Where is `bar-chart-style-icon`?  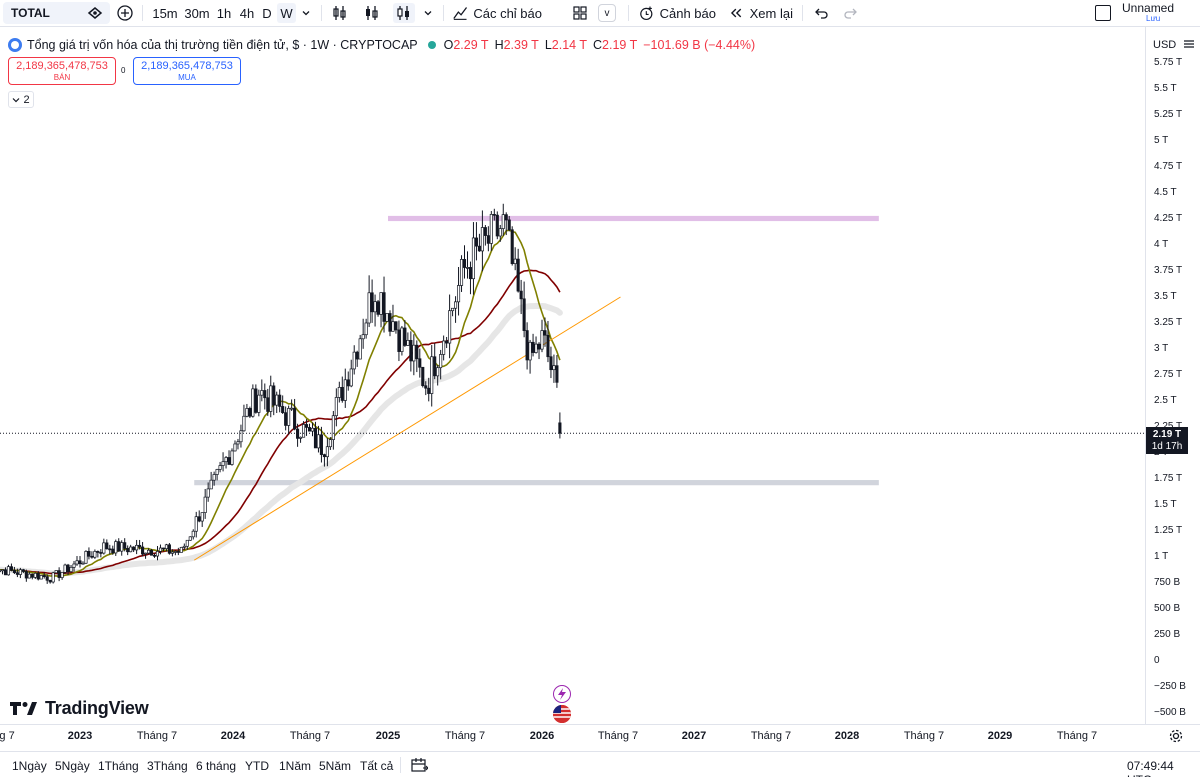 bar-chart-style-icon is located at coordinates (340, 13).